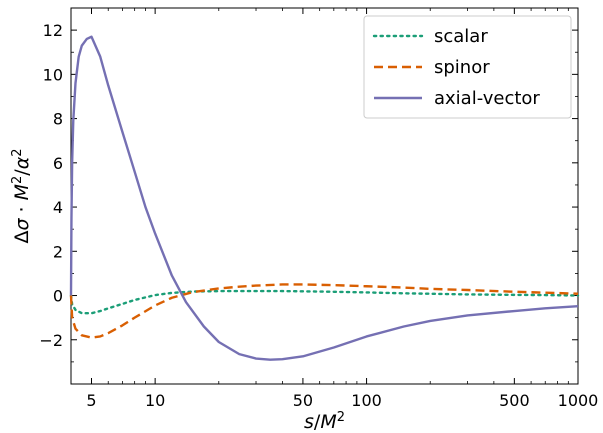 Image resolution: width=603 pixels, height=433 pixels. What do you see at coordinates (53, 74) in the screenshot?
I see `y-tick-label: 10` at bounding box center [53, 74].